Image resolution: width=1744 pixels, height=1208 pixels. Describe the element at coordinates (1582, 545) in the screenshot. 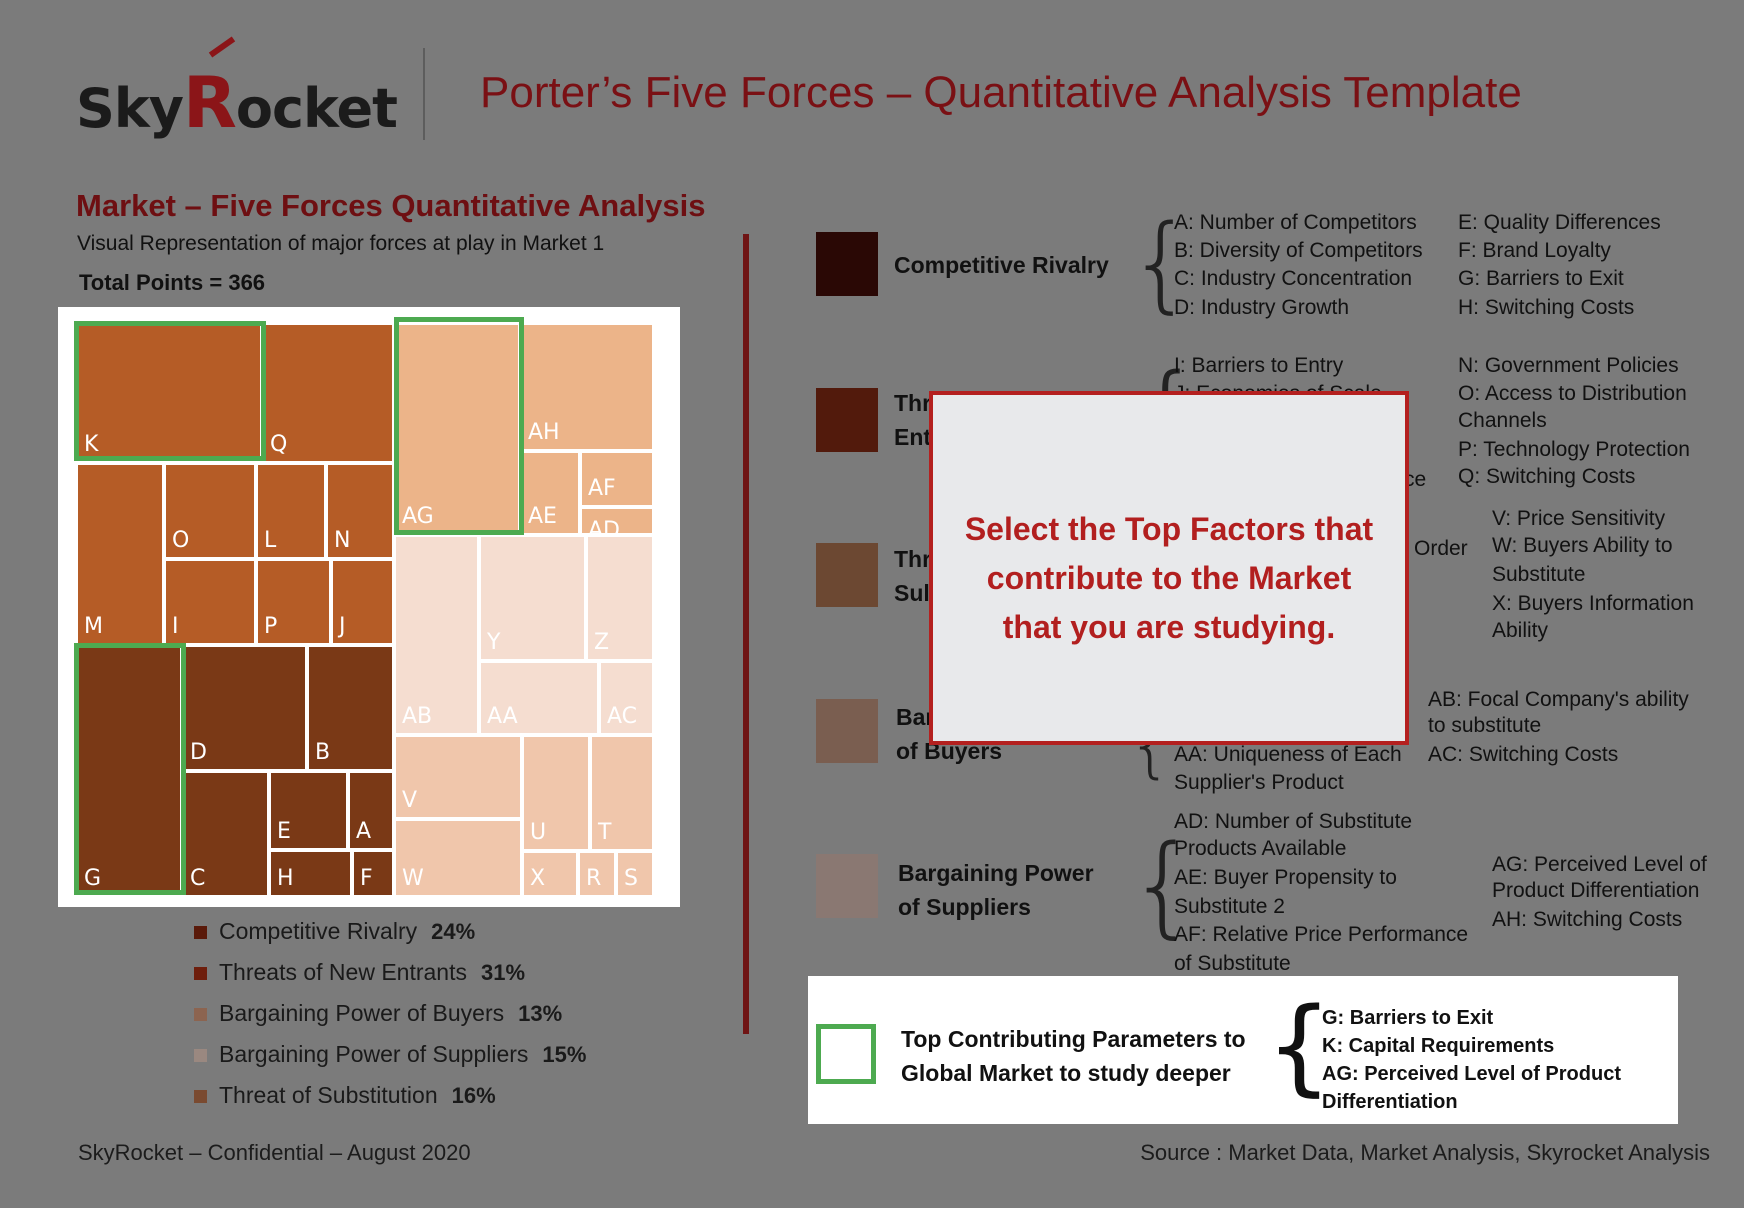

I see `factor-w: W: Buyers Ability to` at that location.